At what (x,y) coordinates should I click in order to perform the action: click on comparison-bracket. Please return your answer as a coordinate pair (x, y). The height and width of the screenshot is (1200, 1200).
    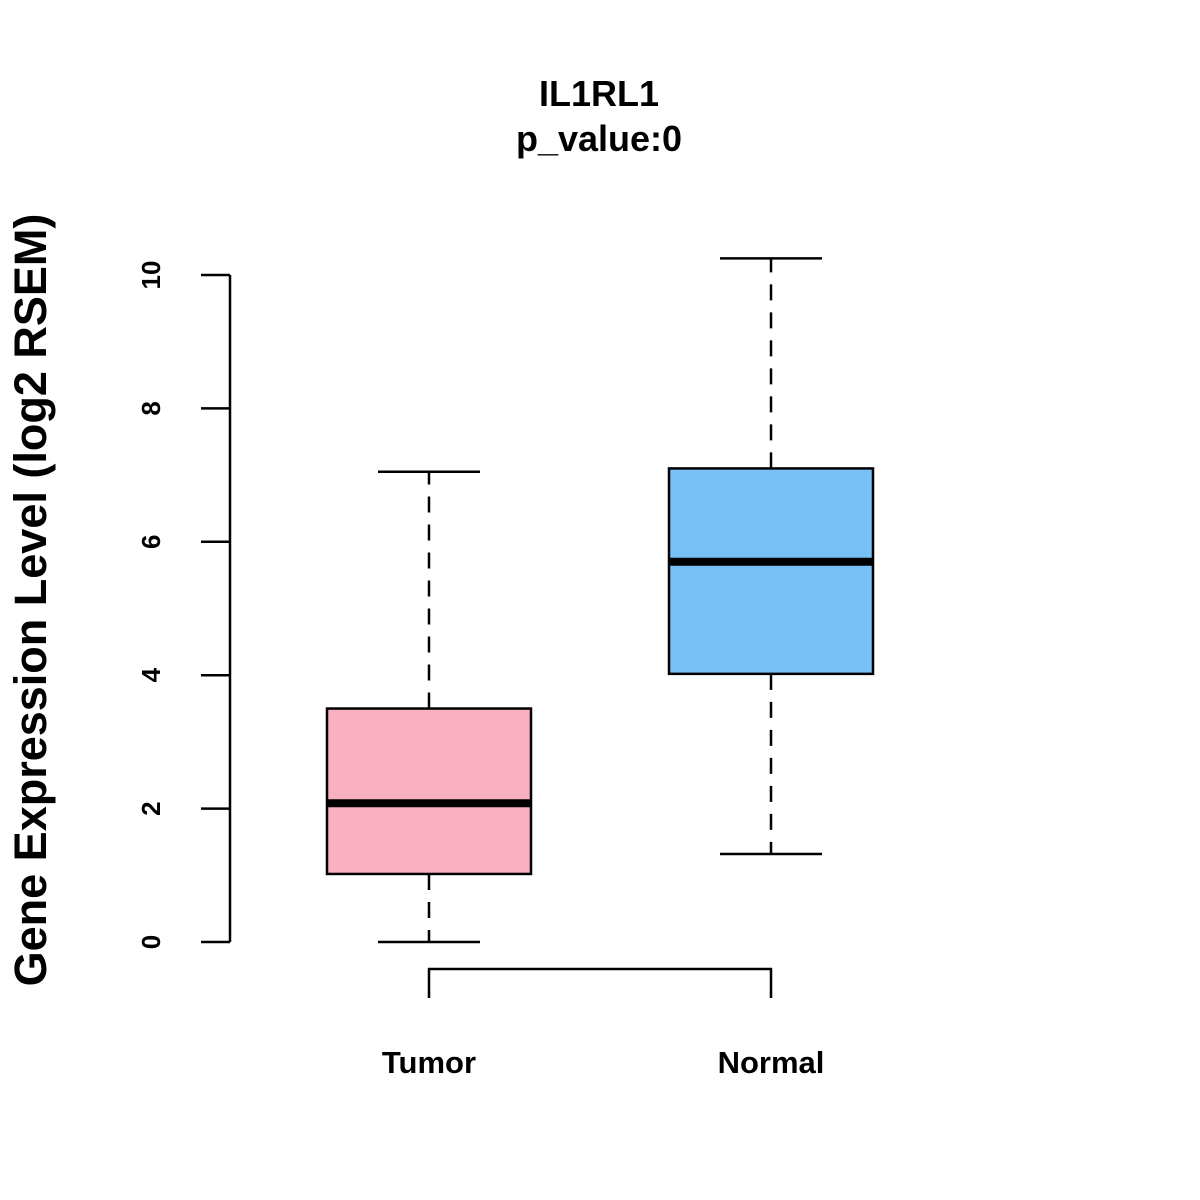
    Looking at the image, I should click on (600, 982).